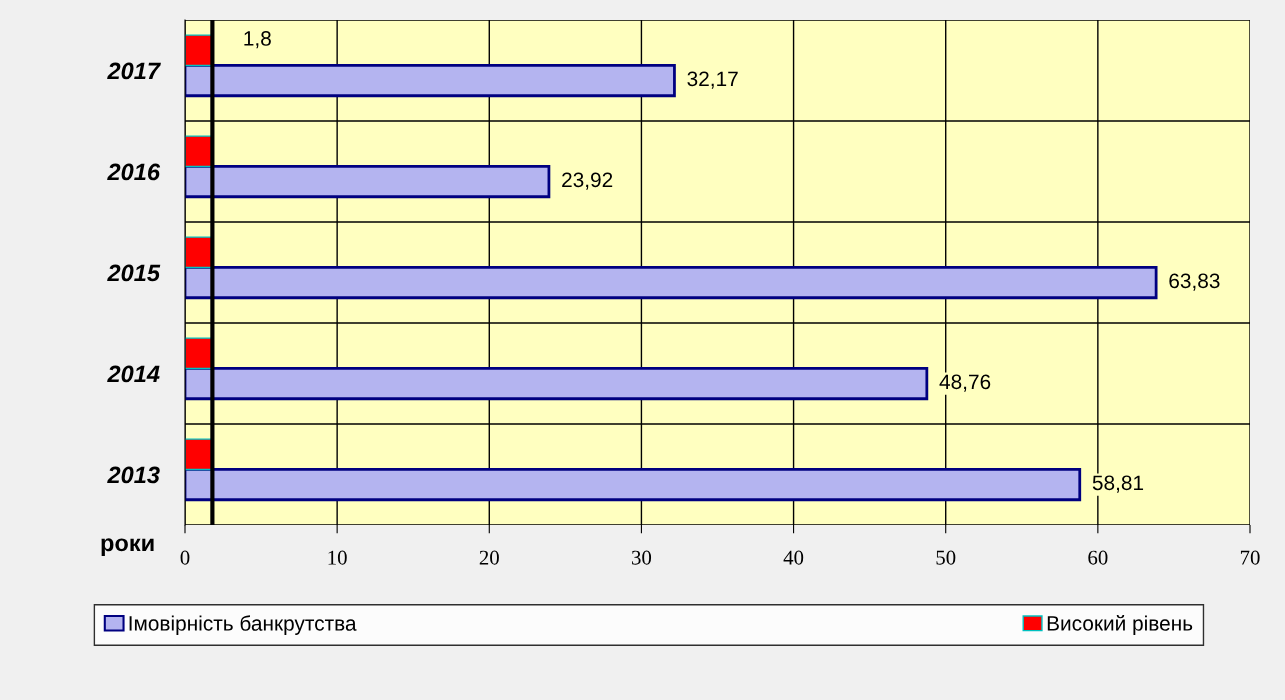  Describe the element at coordinates (587, 181) in the screenshot. I see `data-label: 23,92` at that location.